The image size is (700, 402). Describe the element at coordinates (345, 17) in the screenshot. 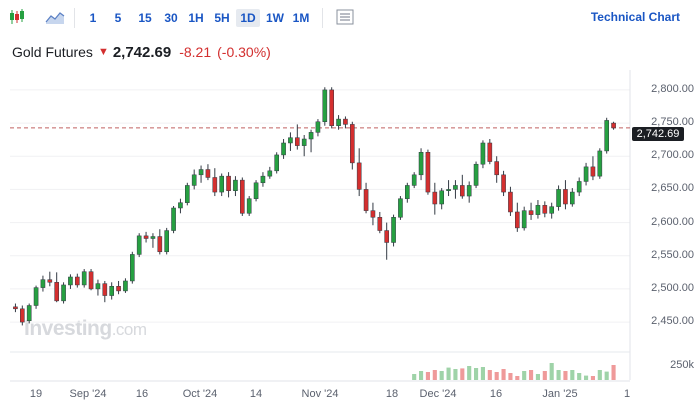

I see `grid-menu-icon` at that location.